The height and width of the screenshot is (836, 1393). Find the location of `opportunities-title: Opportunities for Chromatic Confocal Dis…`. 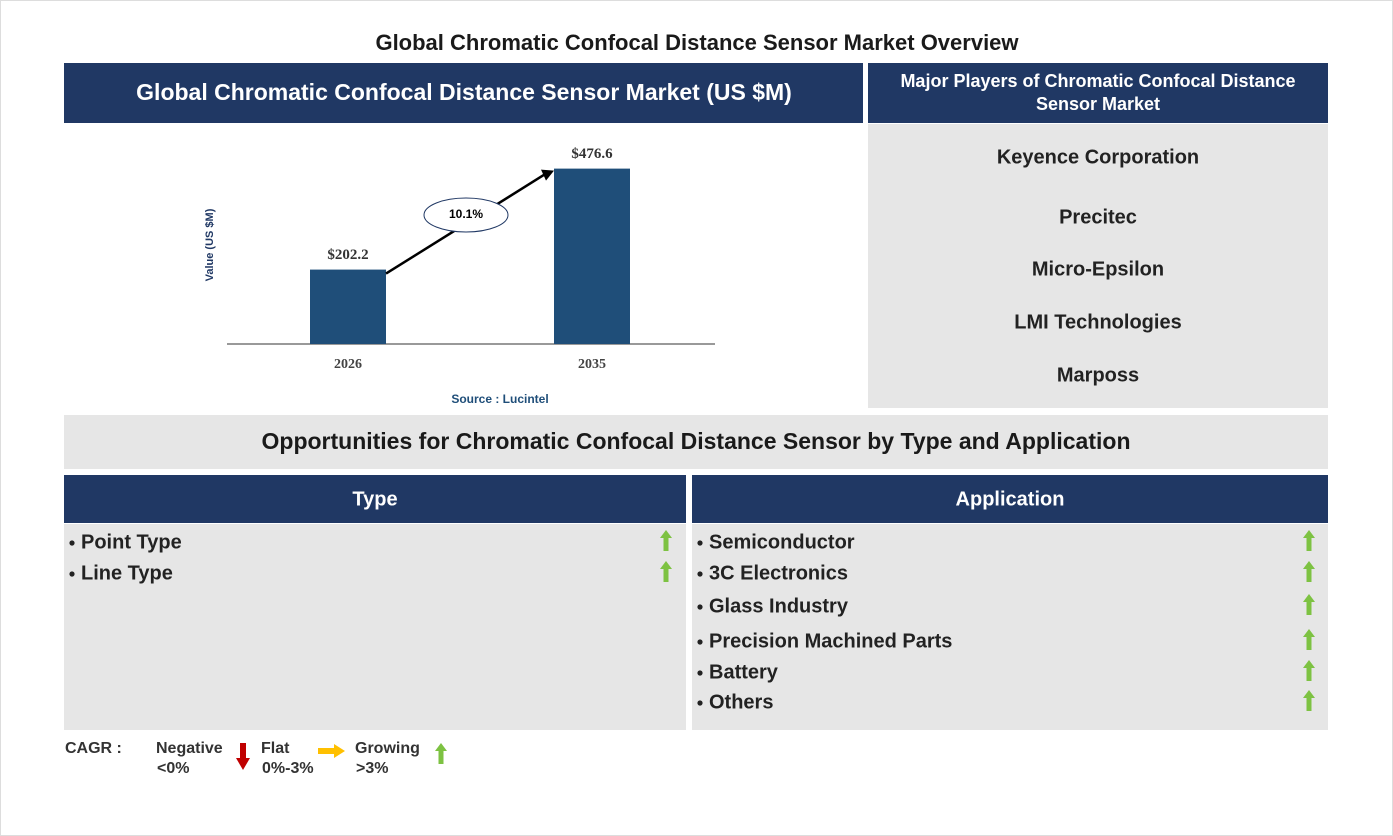

opportunities-title: Opportunities for Chromatic Confocal Dis… is located at coordinates (696, 441).